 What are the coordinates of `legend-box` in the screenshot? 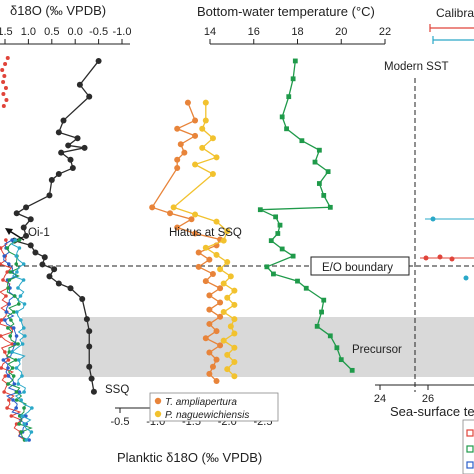 It's located at (214, 407).